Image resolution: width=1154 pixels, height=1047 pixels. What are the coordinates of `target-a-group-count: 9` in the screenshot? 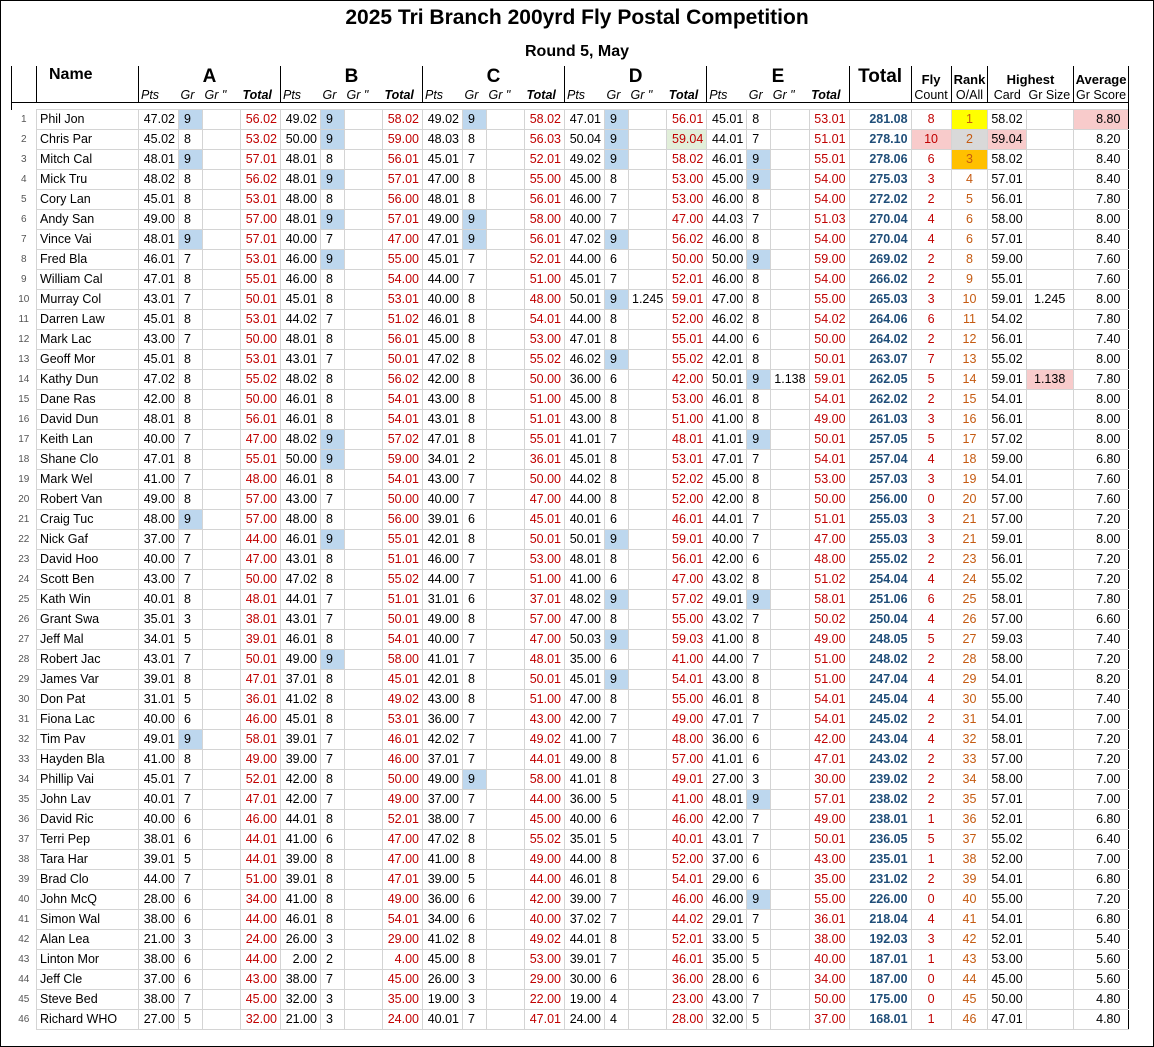 It's located at (190, 159).